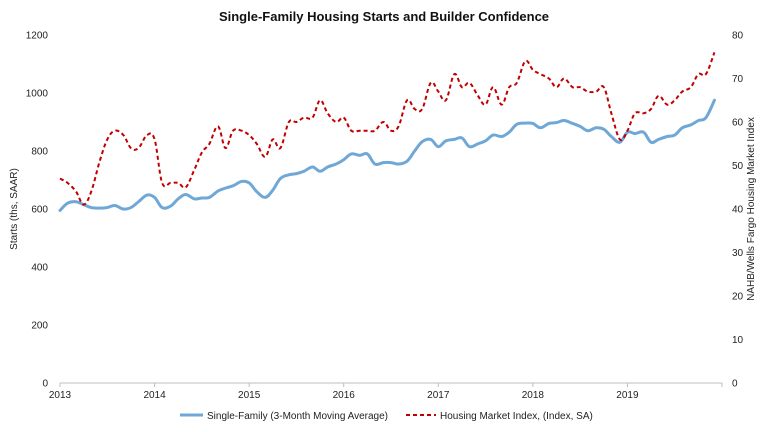 This screenshot has width=768, height=432. I want to click on y2-tick-label: 10, so click(738, 340).